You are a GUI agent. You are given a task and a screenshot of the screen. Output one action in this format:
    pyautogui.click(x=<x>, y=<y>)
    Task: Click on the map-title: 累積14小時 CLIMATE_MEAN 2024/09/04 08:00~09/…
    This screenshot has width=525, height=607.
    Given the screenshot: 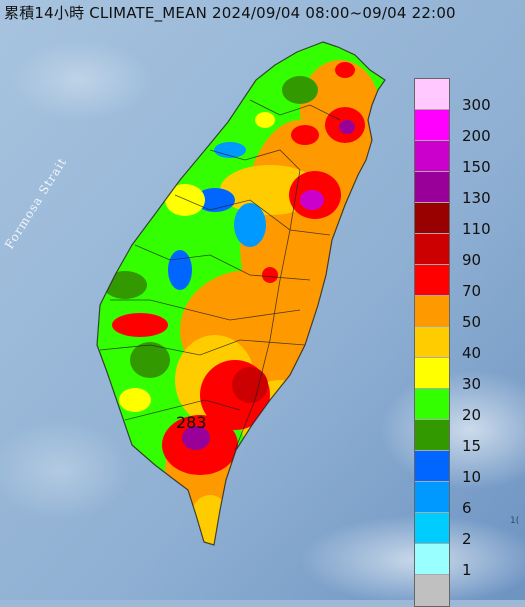 What is the action you would take?
    pyautogui.click(x=230, y=13)
    